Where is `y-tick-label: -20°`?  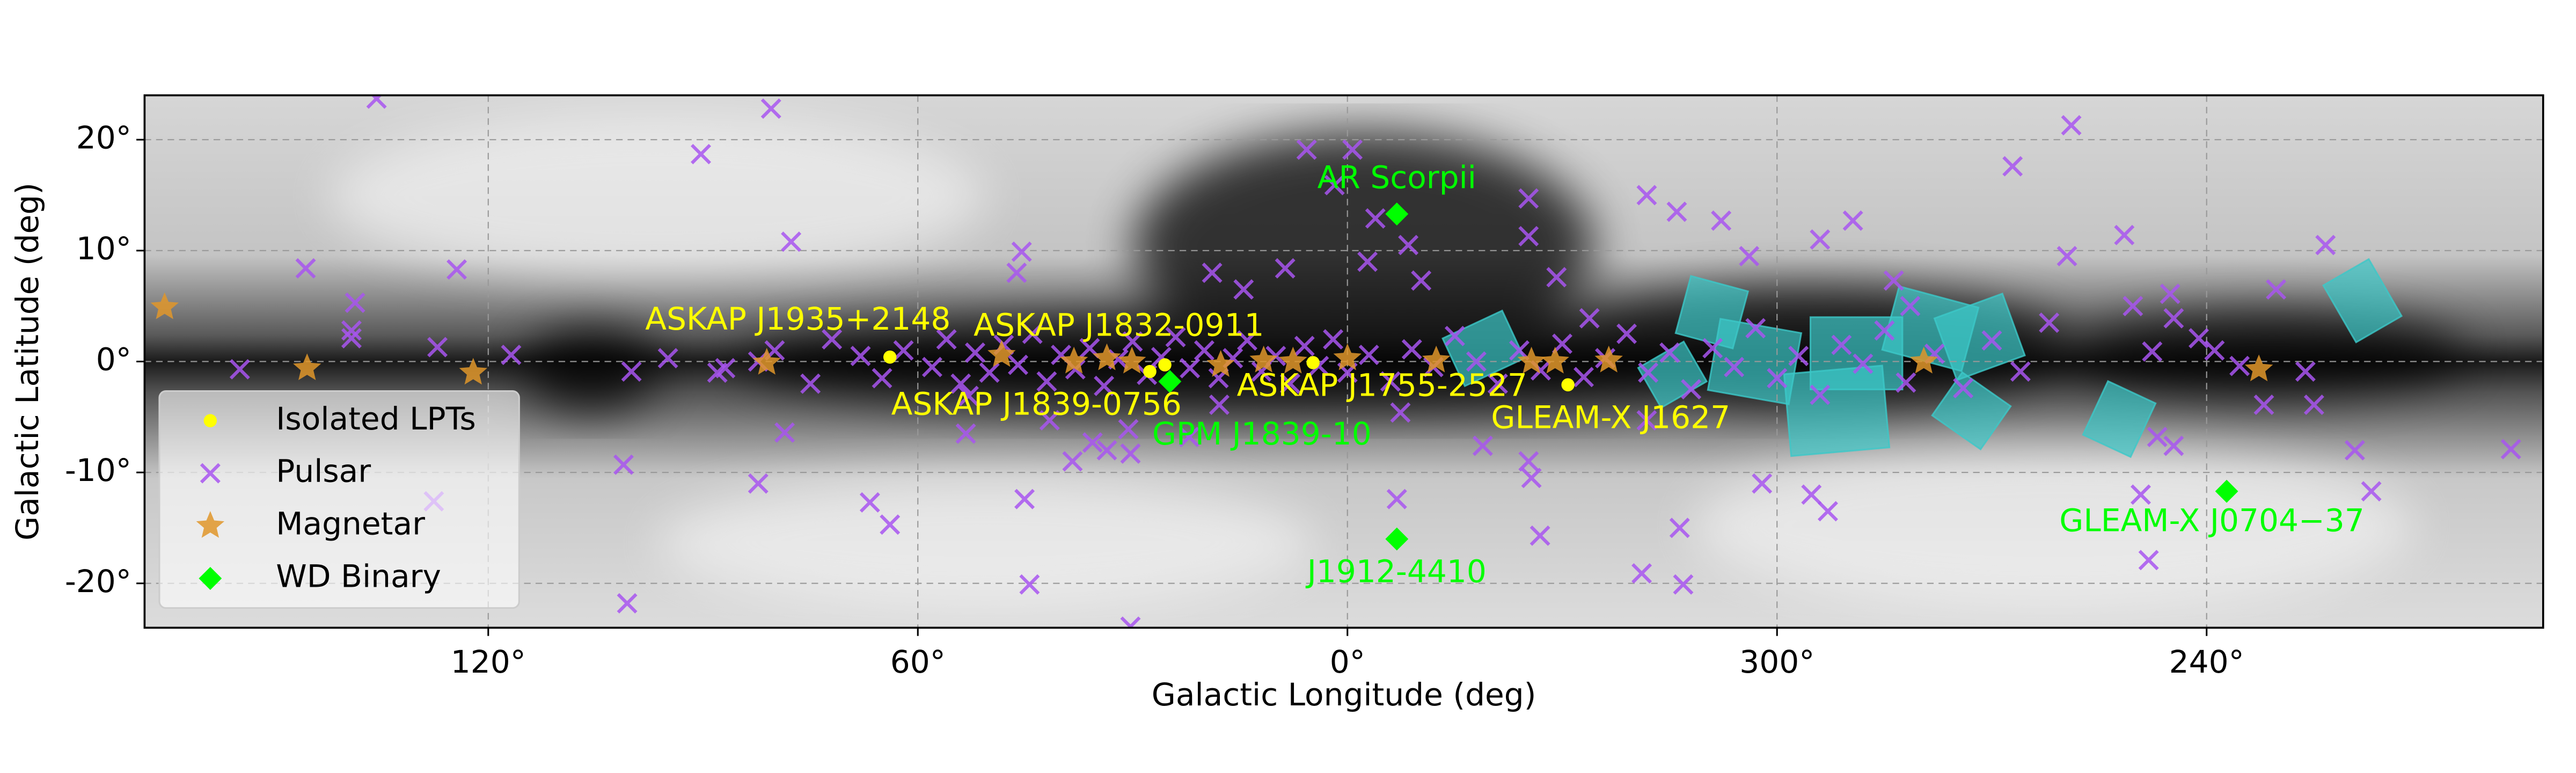
y-tick-label: -20° is located at coordinates (98, 581).